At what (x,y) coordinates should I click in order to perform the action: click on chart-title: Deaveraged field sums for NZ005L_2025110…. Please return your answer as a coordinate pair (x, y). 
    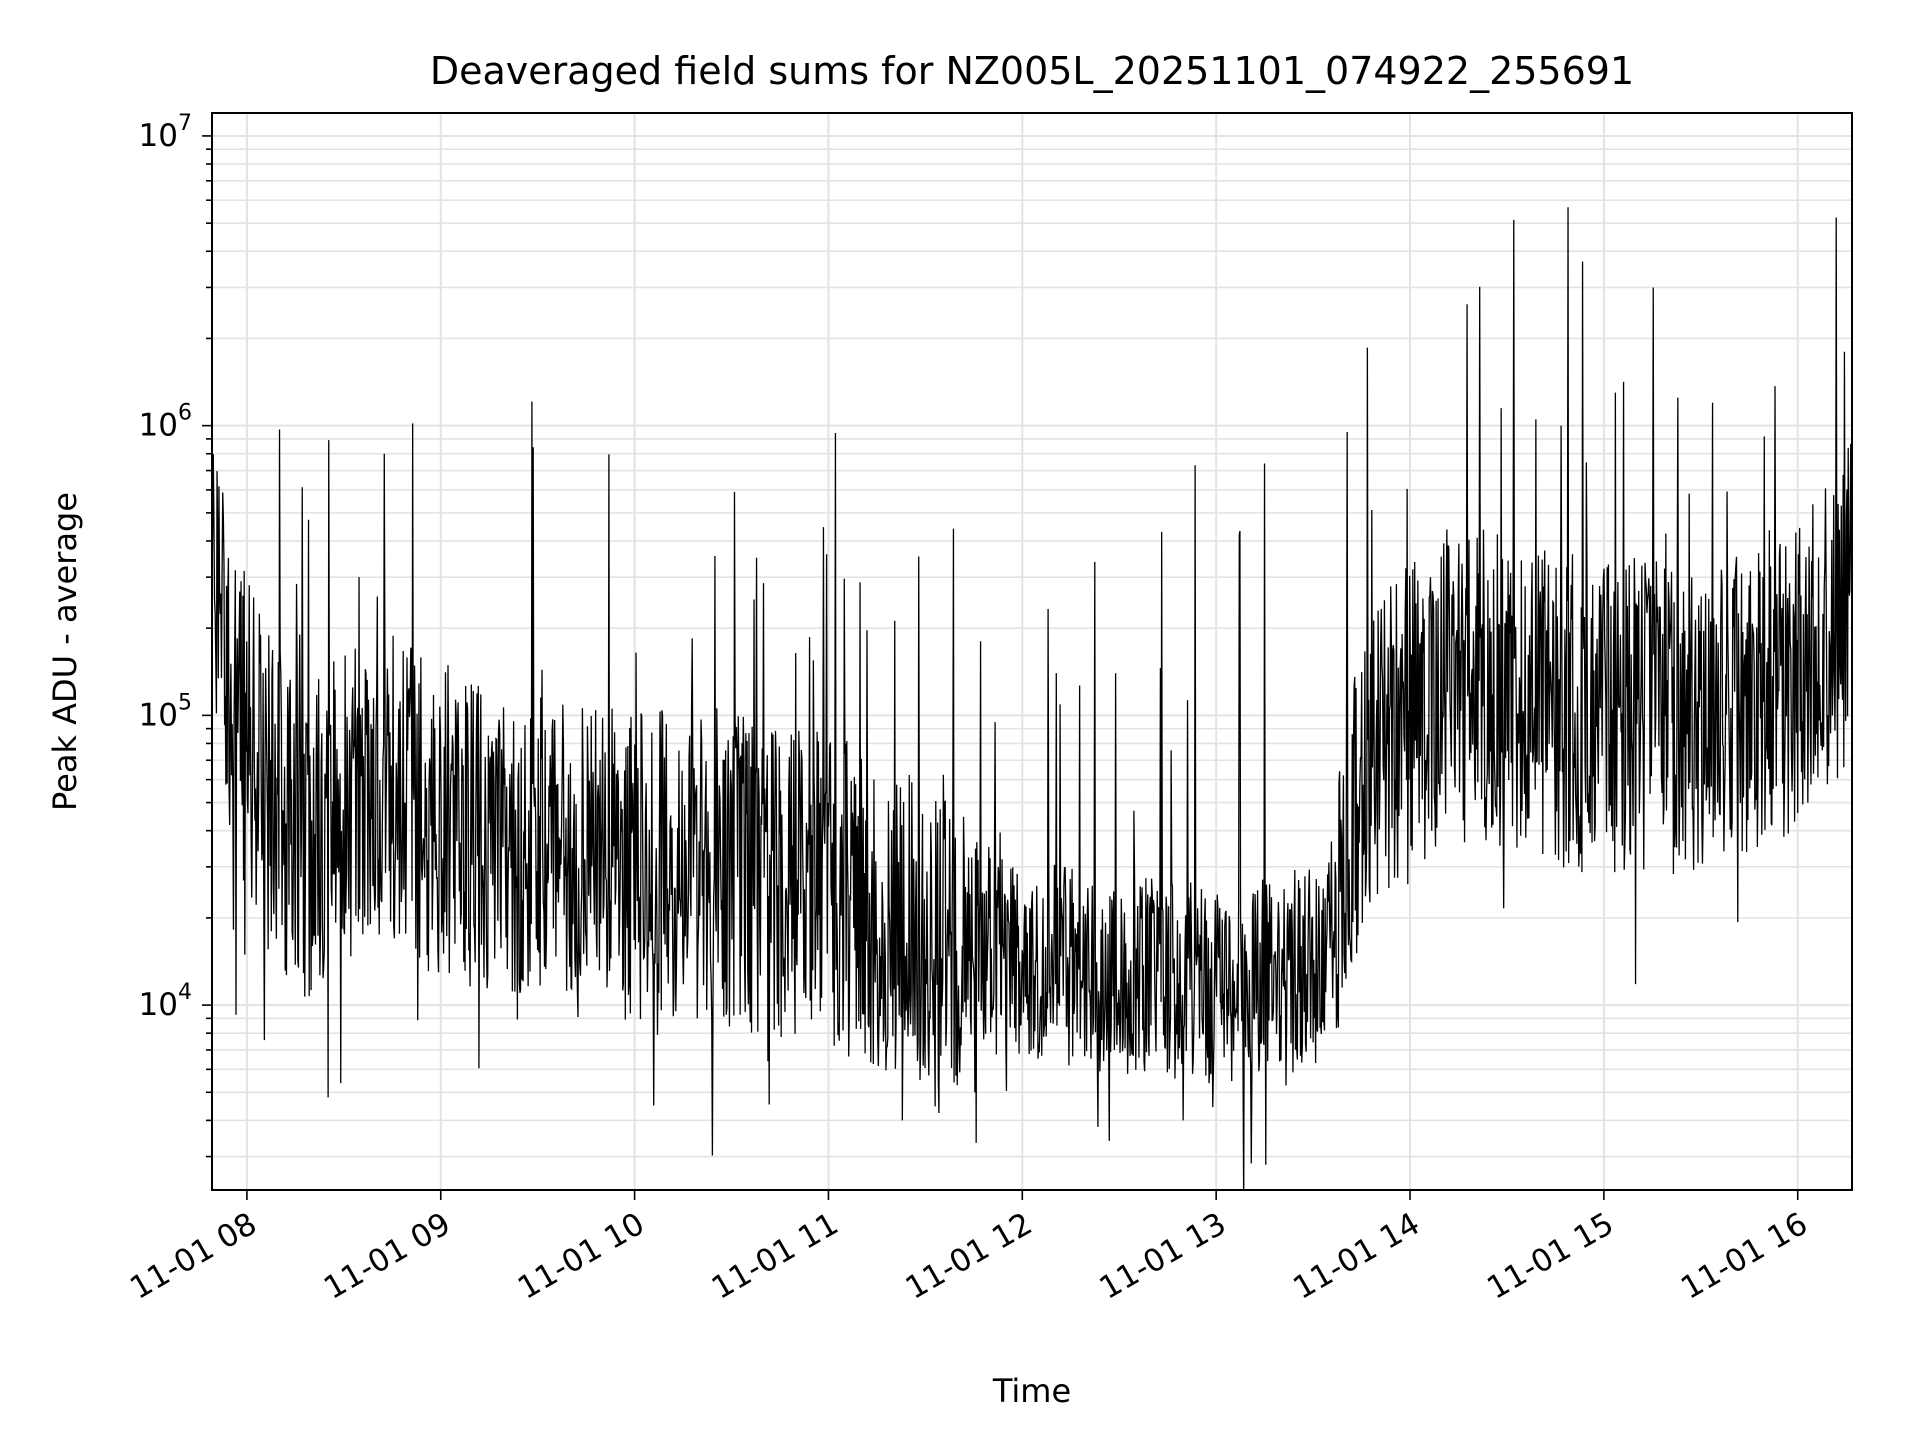
    Looking at the image, I should click on (1032, 71).